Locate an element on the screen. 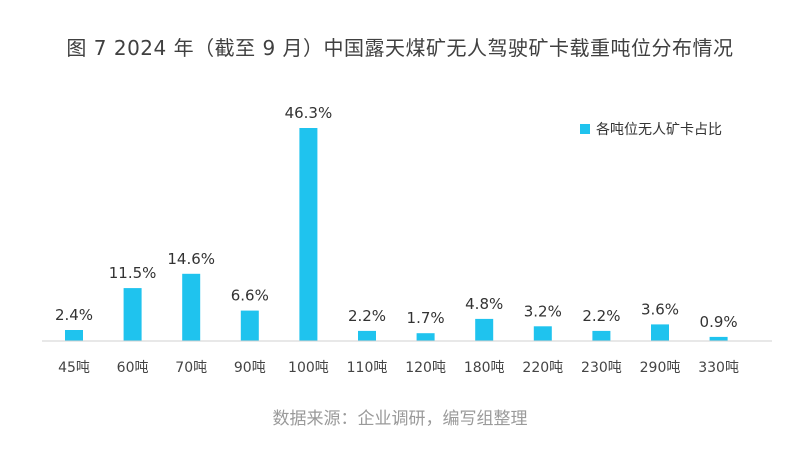  value-label-290吨: 3.6% is located at coordinates (660, 309).